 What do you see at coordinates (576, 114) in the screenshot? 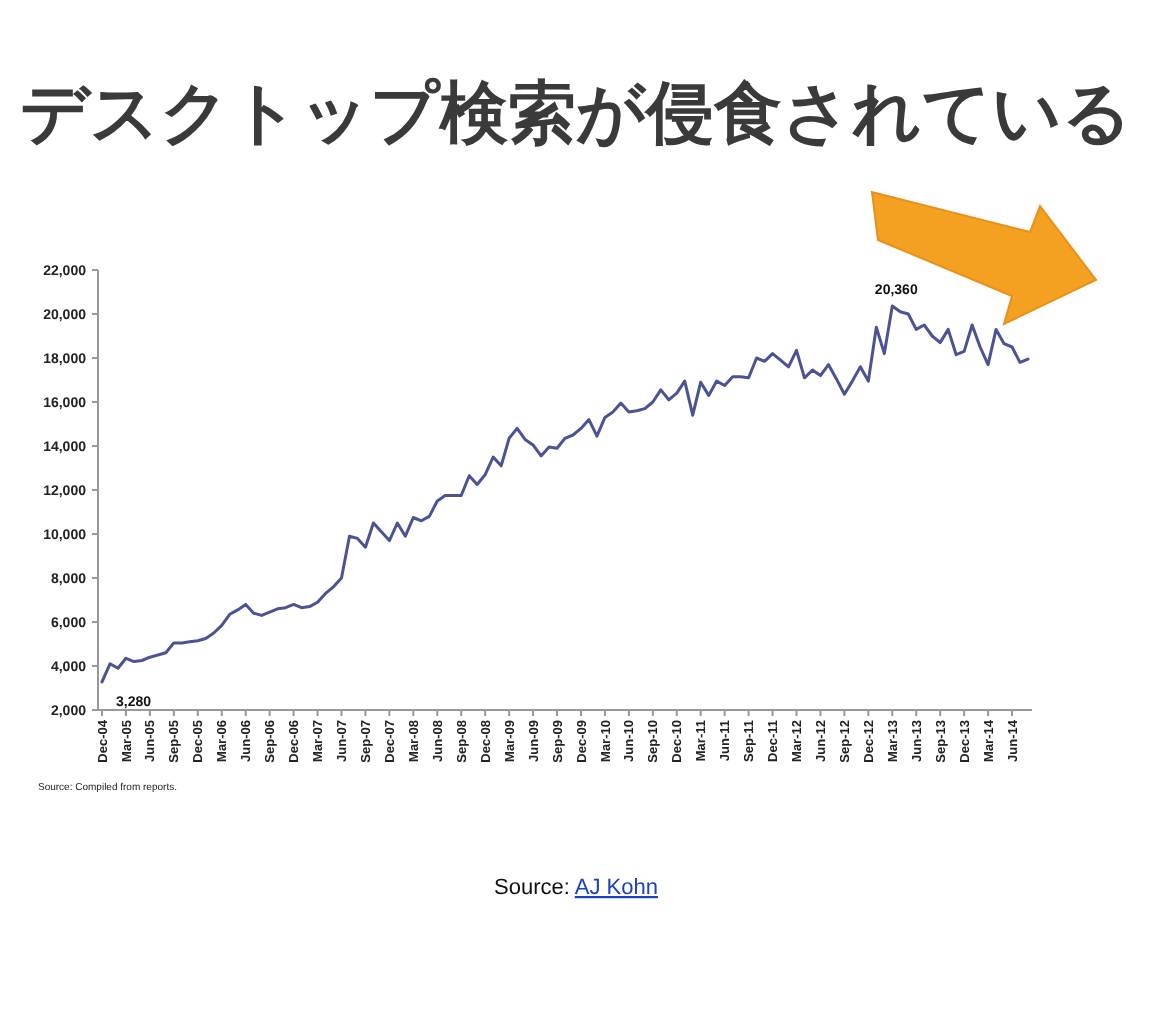
I see `chart-title: デスクトップ検索が侵食されている` at bounding box center [576, 114].